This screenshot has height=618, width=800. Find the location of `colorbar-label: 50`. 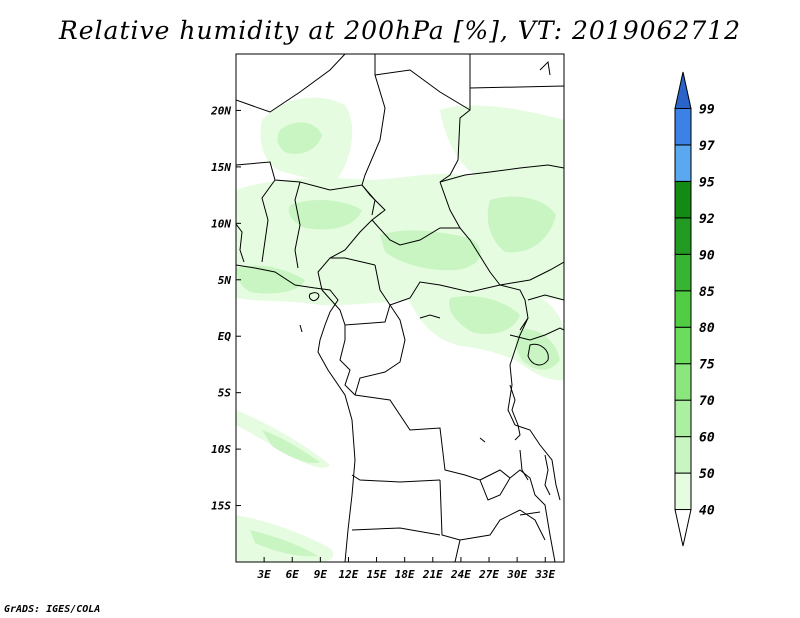

colorbar-label: 50 is located at coordinates (707, 474).